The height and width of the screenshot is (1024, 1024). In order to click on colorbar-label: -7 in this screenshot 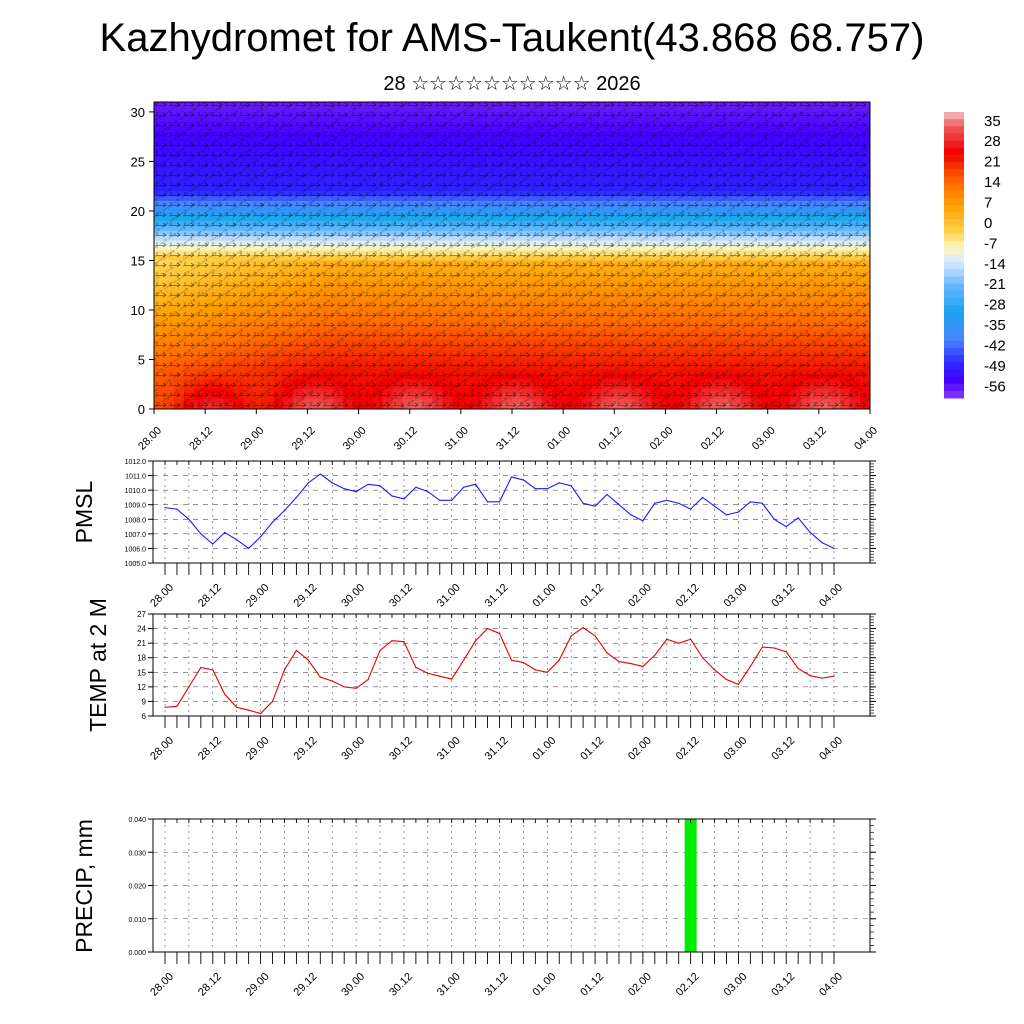, I will do `click(990, 243)`.